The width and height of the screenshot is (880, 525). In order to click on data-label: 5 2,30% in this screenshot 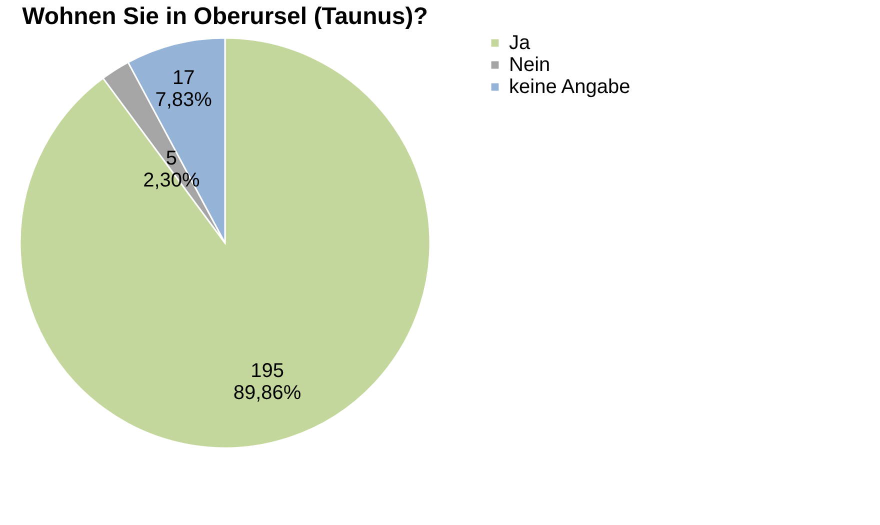, I will do `click(171, 170)`.